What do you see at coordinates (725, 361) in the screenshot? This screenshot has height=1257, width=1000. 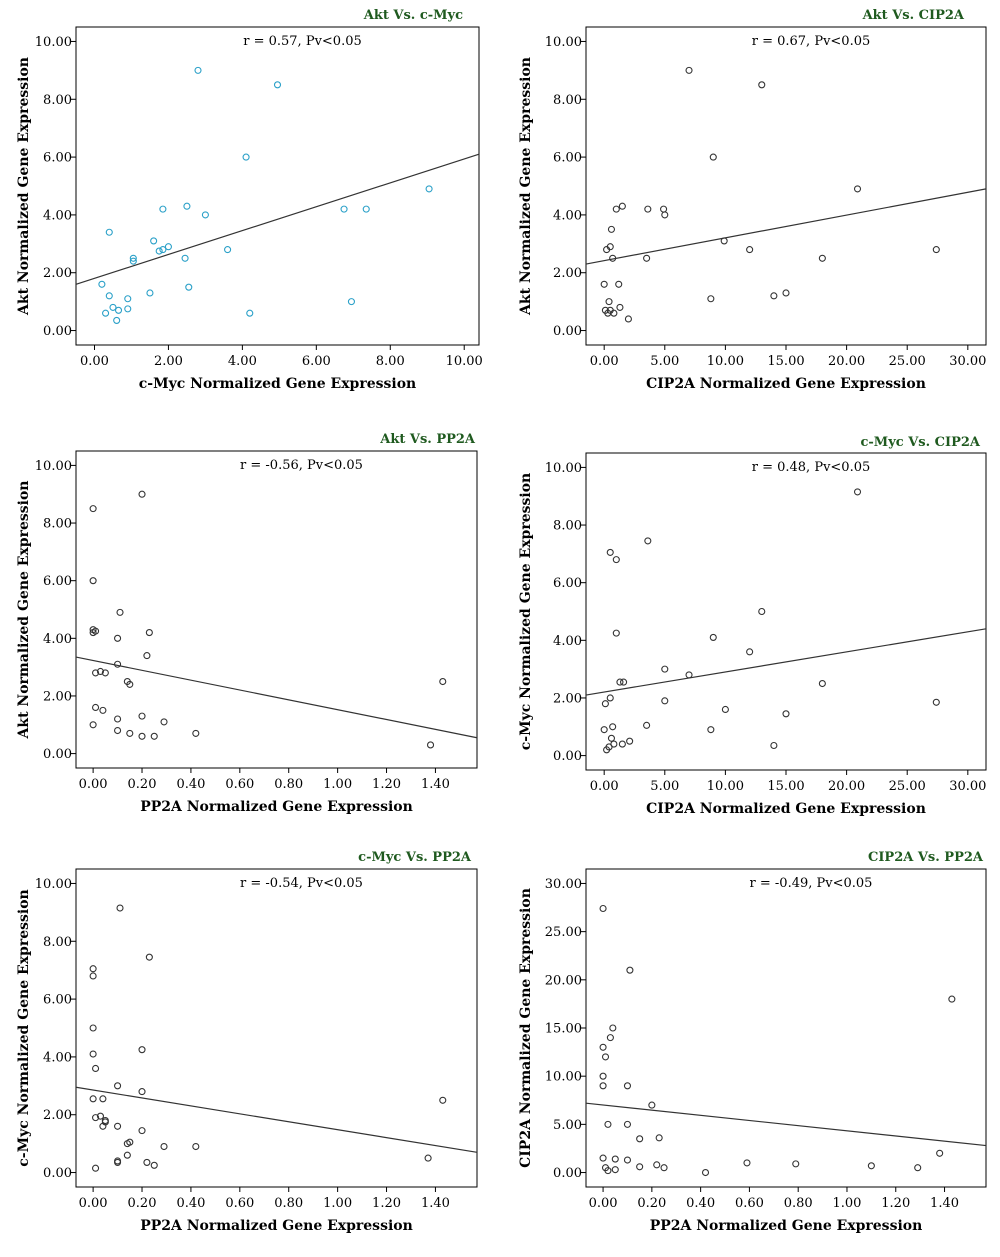 I see `x-tick-label: 10.00` at bounding box center [725, 361].